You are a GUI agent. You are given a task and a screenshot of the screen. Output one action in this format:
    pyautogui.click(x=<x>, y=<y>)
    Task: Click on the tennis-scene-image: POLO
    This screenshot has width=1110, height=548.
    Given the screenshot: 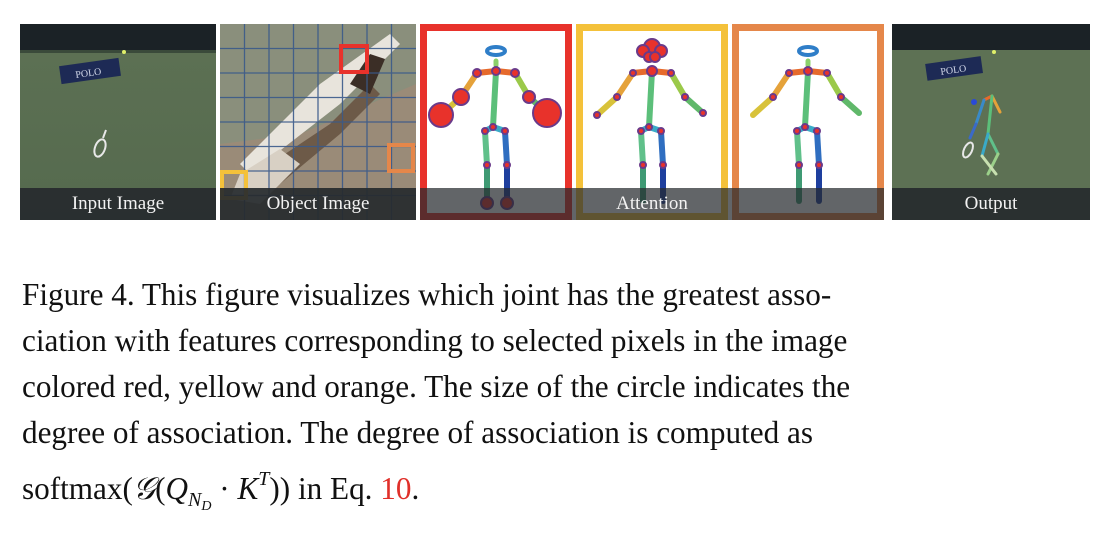 What is the action you would take?
    pyautogui.click(x=118, y=122)
    